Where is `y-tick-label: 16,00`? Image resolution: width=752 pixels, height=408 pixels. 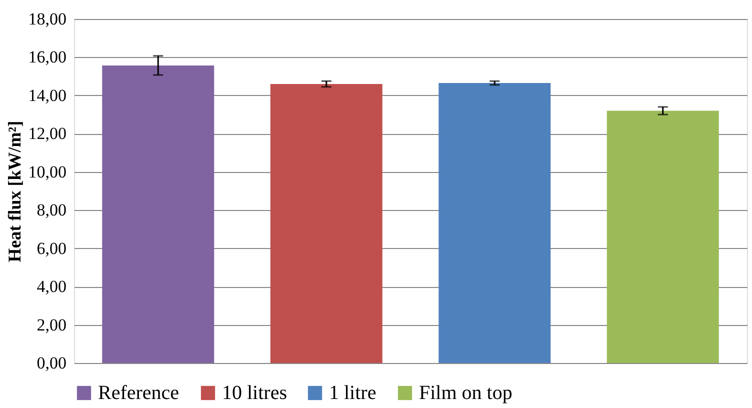 y-tick-label: 16,00 is located at coordinates (47, 57).